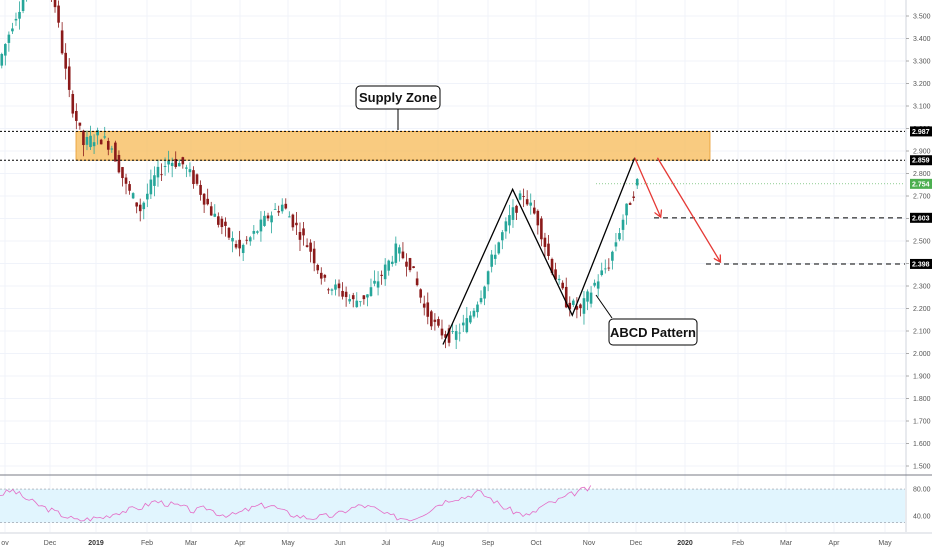  Describe the element at coordinates (921, 160) in the screenshot. I see `level-badge: 2.859` at that location.